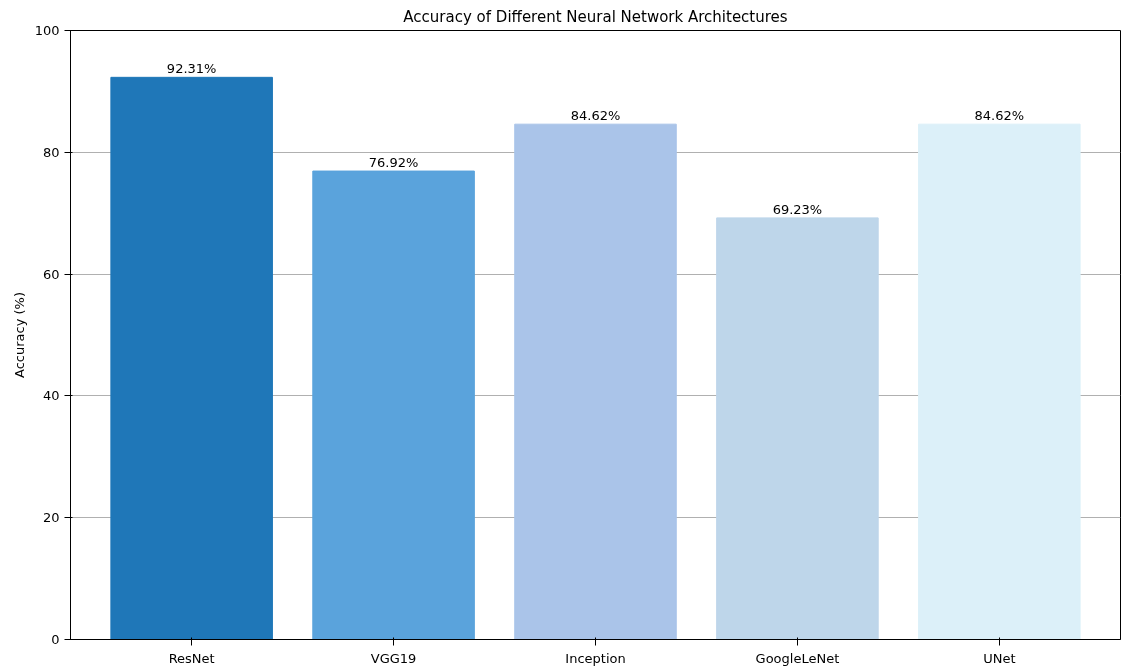 Image resolution: width=1129 pixels, height=672 pixels. Describe the element at coordinates (191, 69) in the screenshot. I see `data-label: 92.31%` at that location.